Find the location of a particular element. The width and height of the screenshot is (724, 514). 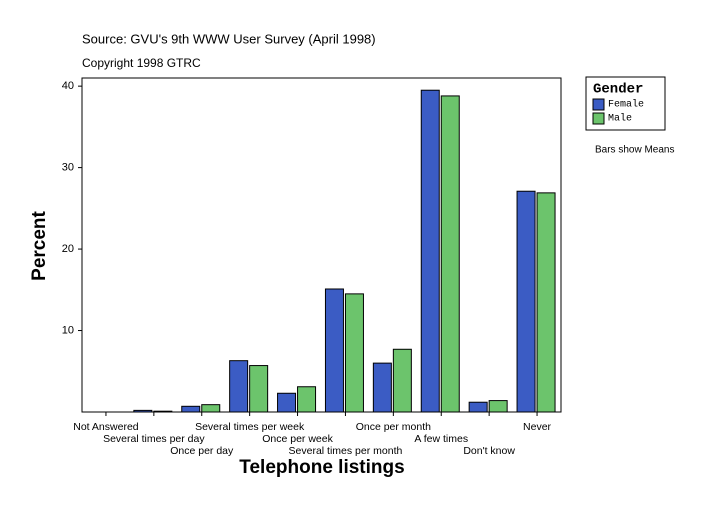

x-tick-label: A few times is located at coordinates (441, 439).